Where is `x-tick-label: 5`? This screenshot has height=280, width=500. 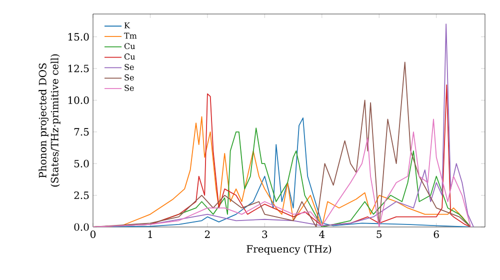
x-tick-label: 5 is located at coordinates (379, 234).